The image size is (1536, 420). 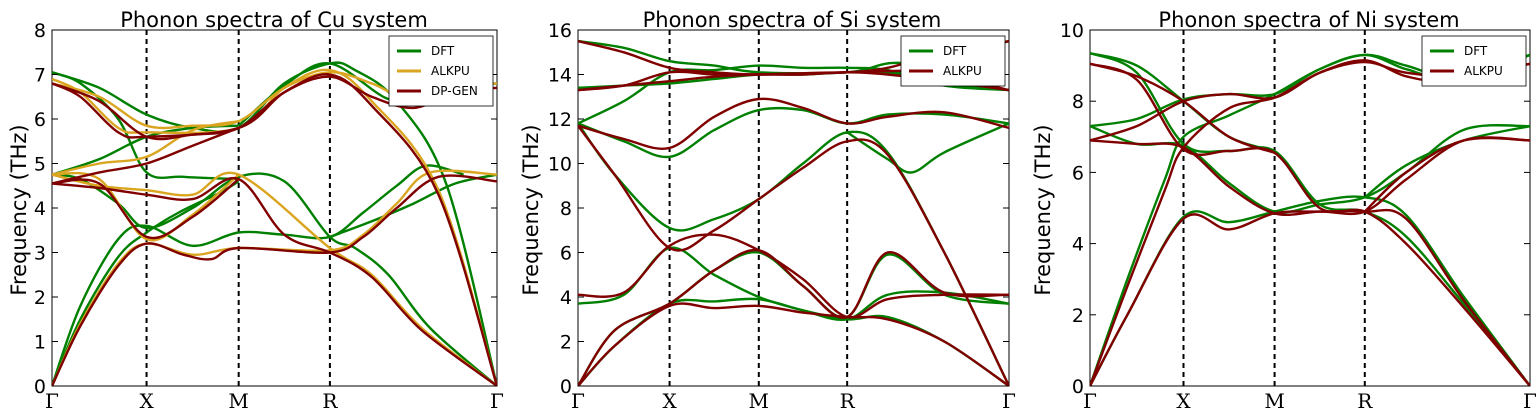 What do you see at coordinates (40, 343) in the screenshot?
I see `y-tick-label: 1` at bounding box center [40, 343].